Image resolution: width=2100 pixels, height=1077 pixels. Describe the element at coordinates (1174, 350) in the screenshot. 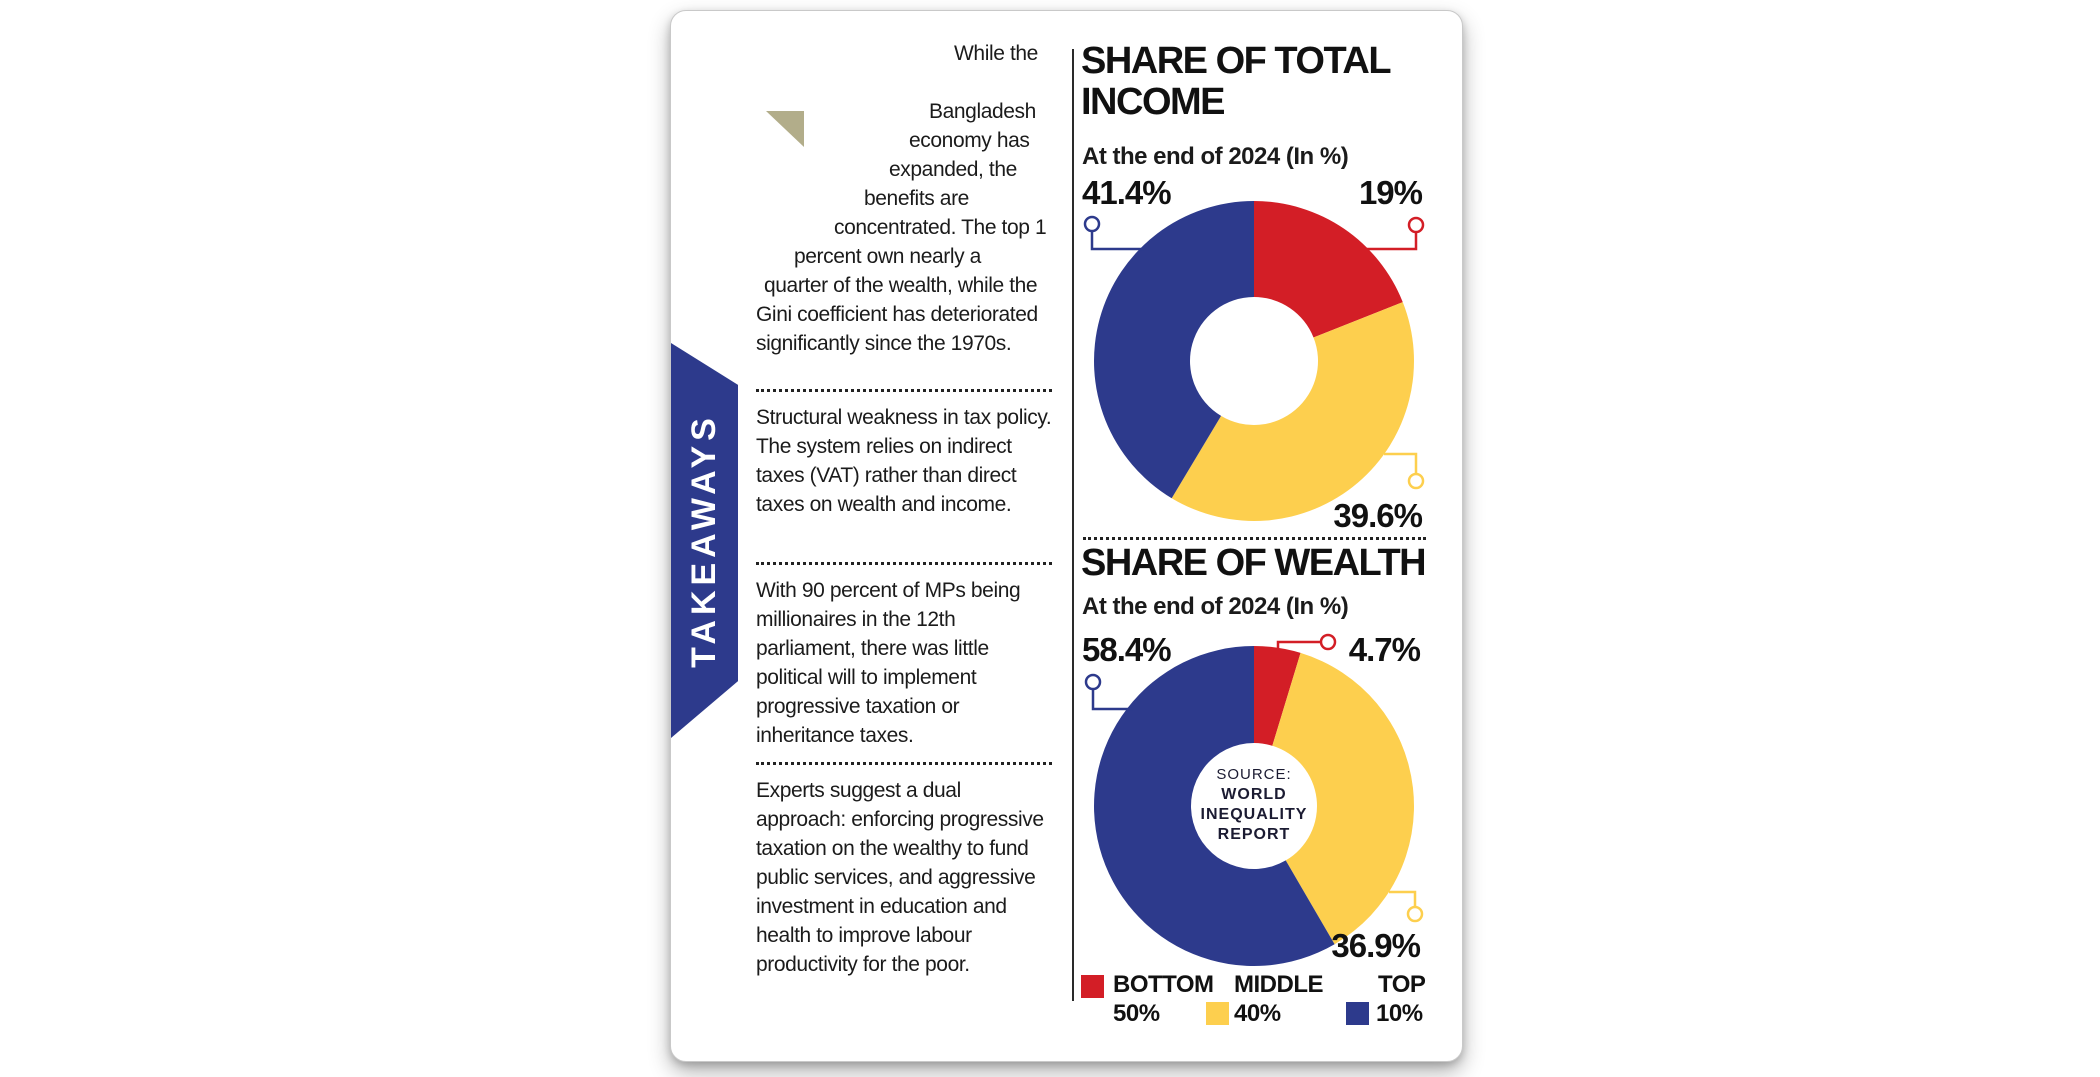

I see `slice-share-of-total-income-top-10-` at that location.